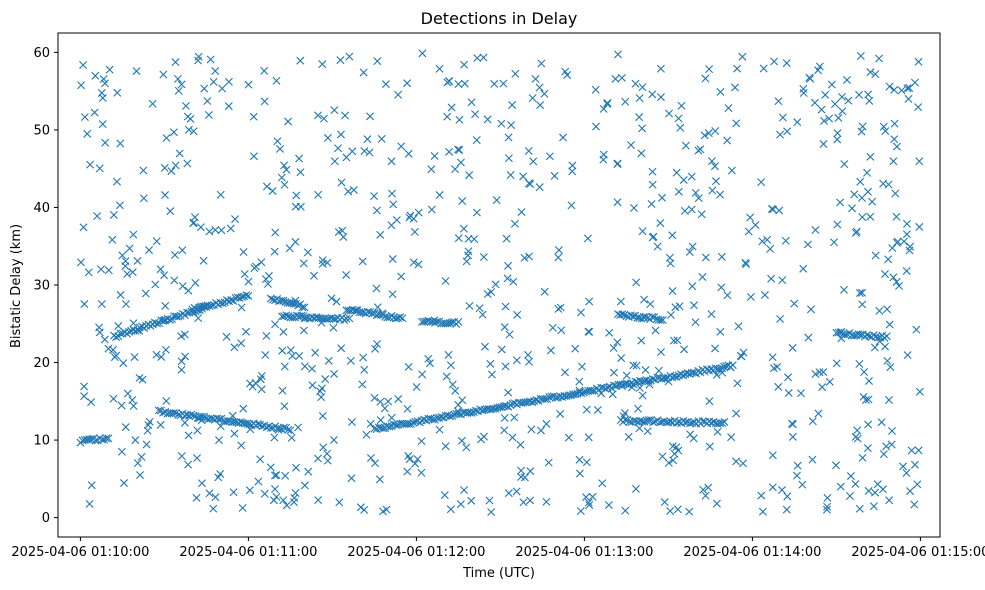 The height and width of the screenshot is (590, 985). I want to click on track-2-point, so click(241, 297).